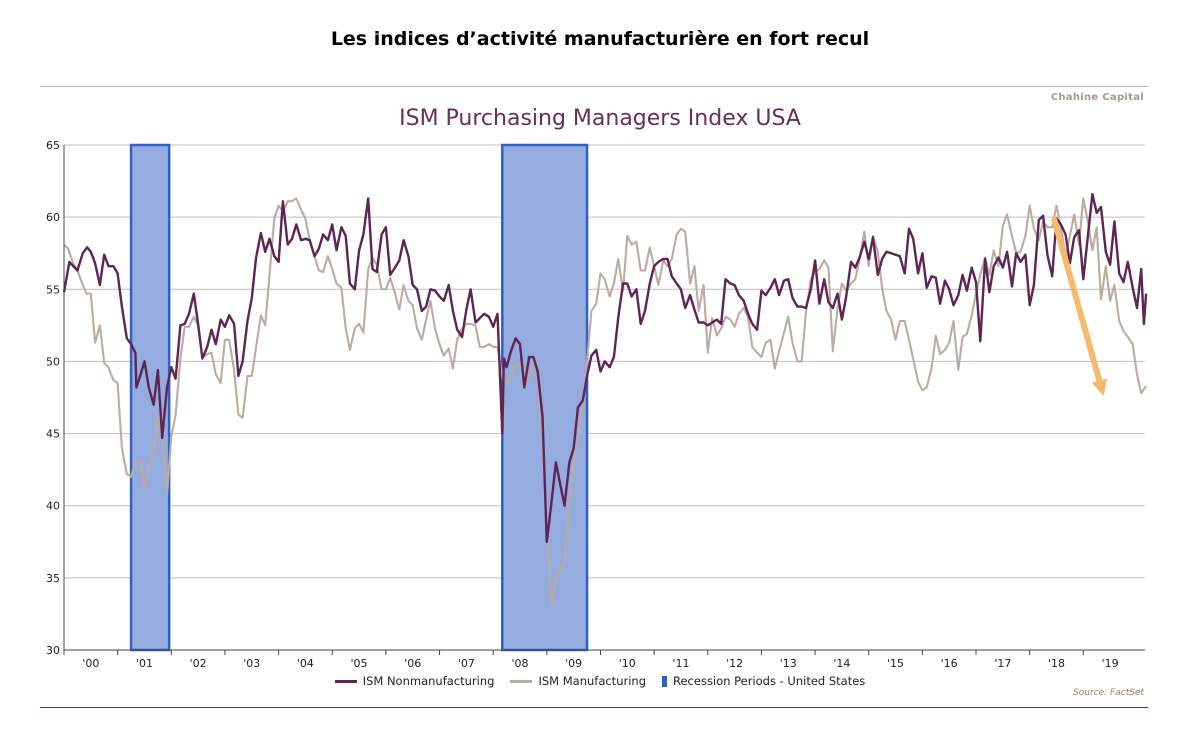  I want to click on x-tick-label: '18, so click(1056, 663).